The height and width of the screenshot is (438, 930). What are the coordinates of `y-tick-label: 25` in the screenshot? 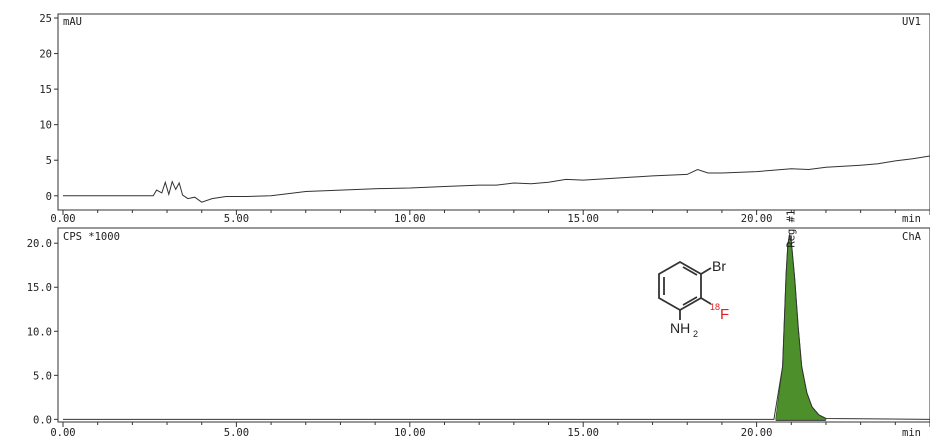 It's located at (45, 19).